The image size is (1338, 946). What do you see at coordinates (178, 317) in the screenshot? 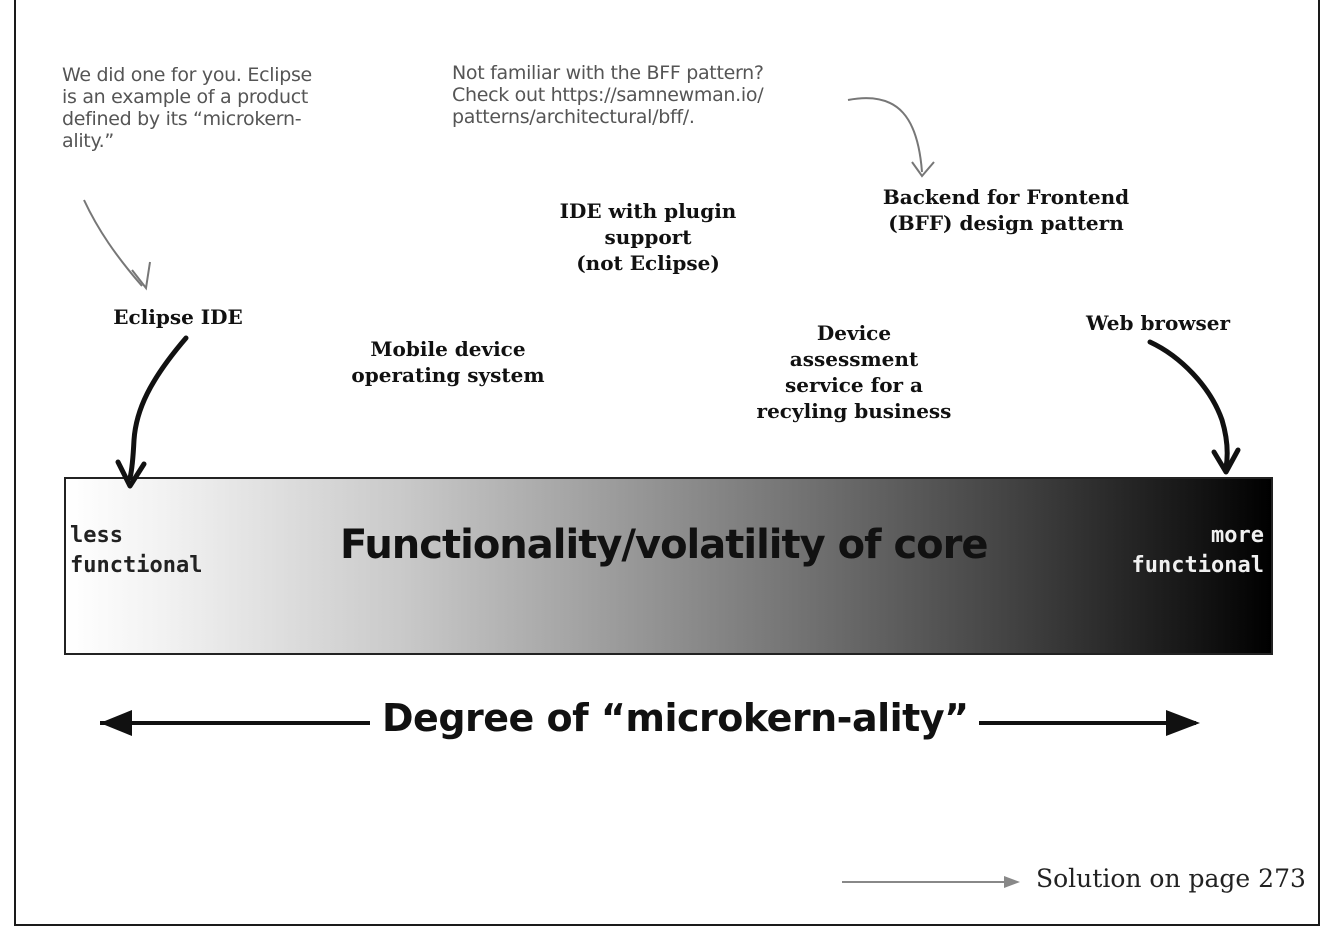
I see `label-eclipse-ide: Eclipse IDE` at bounding box center [178, 317].